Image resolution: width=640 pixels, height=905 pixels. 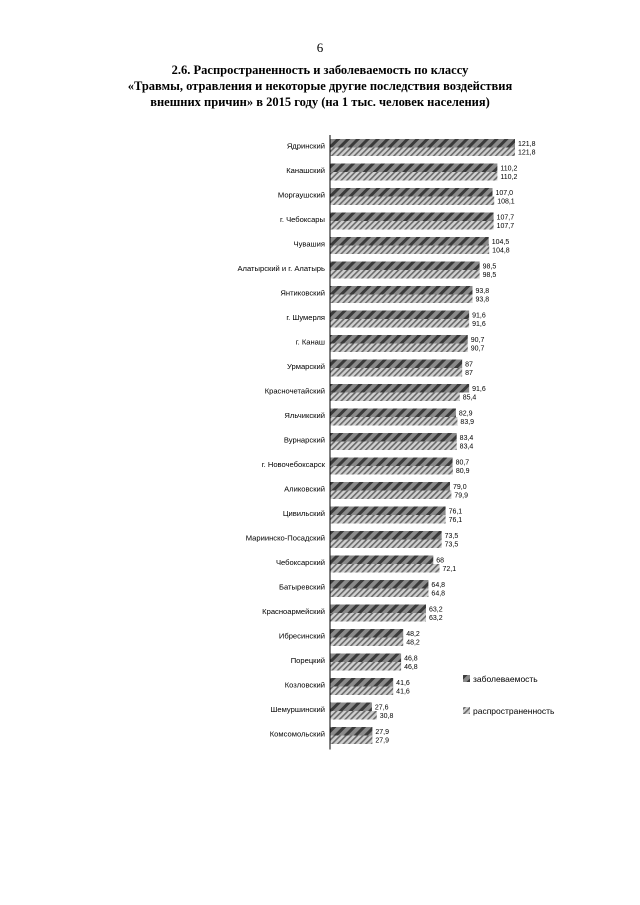 What do you see at coordinates (505, 679) in the screenshot?
I see `legend-label-incidence: заболеваемость` at bounding box center [505, 679].